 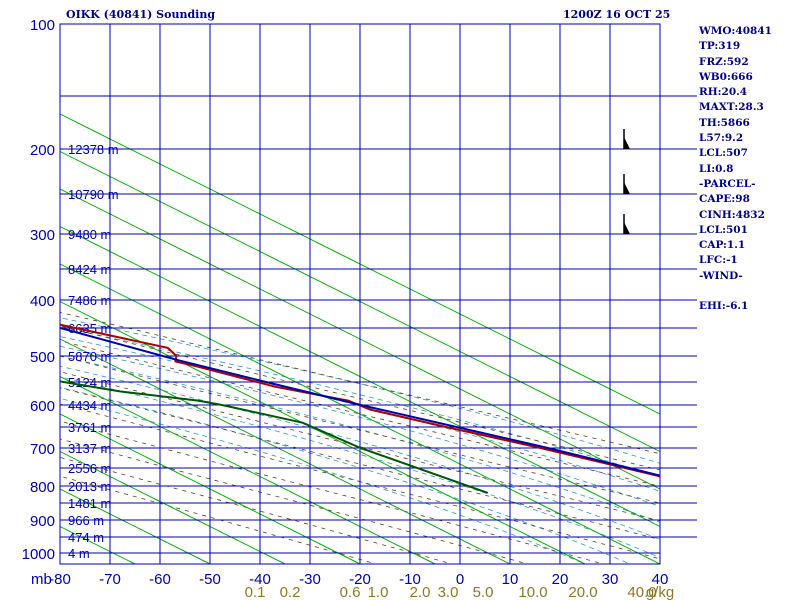 I want to click on temperature-tick-label: -20, so click(x=360, y=579).